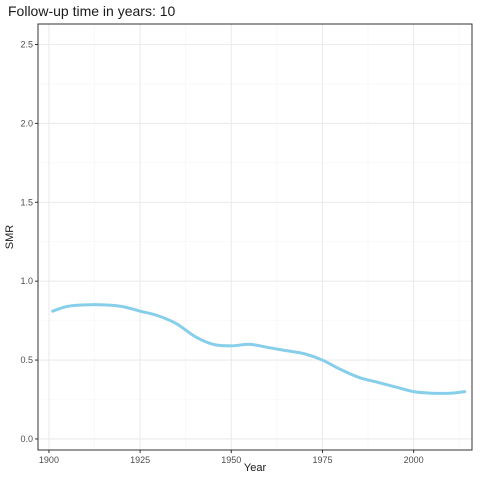  Describe the element at coordinates (140, 460) in the screenshot. I see `x-tick-label: 1925` at that location.